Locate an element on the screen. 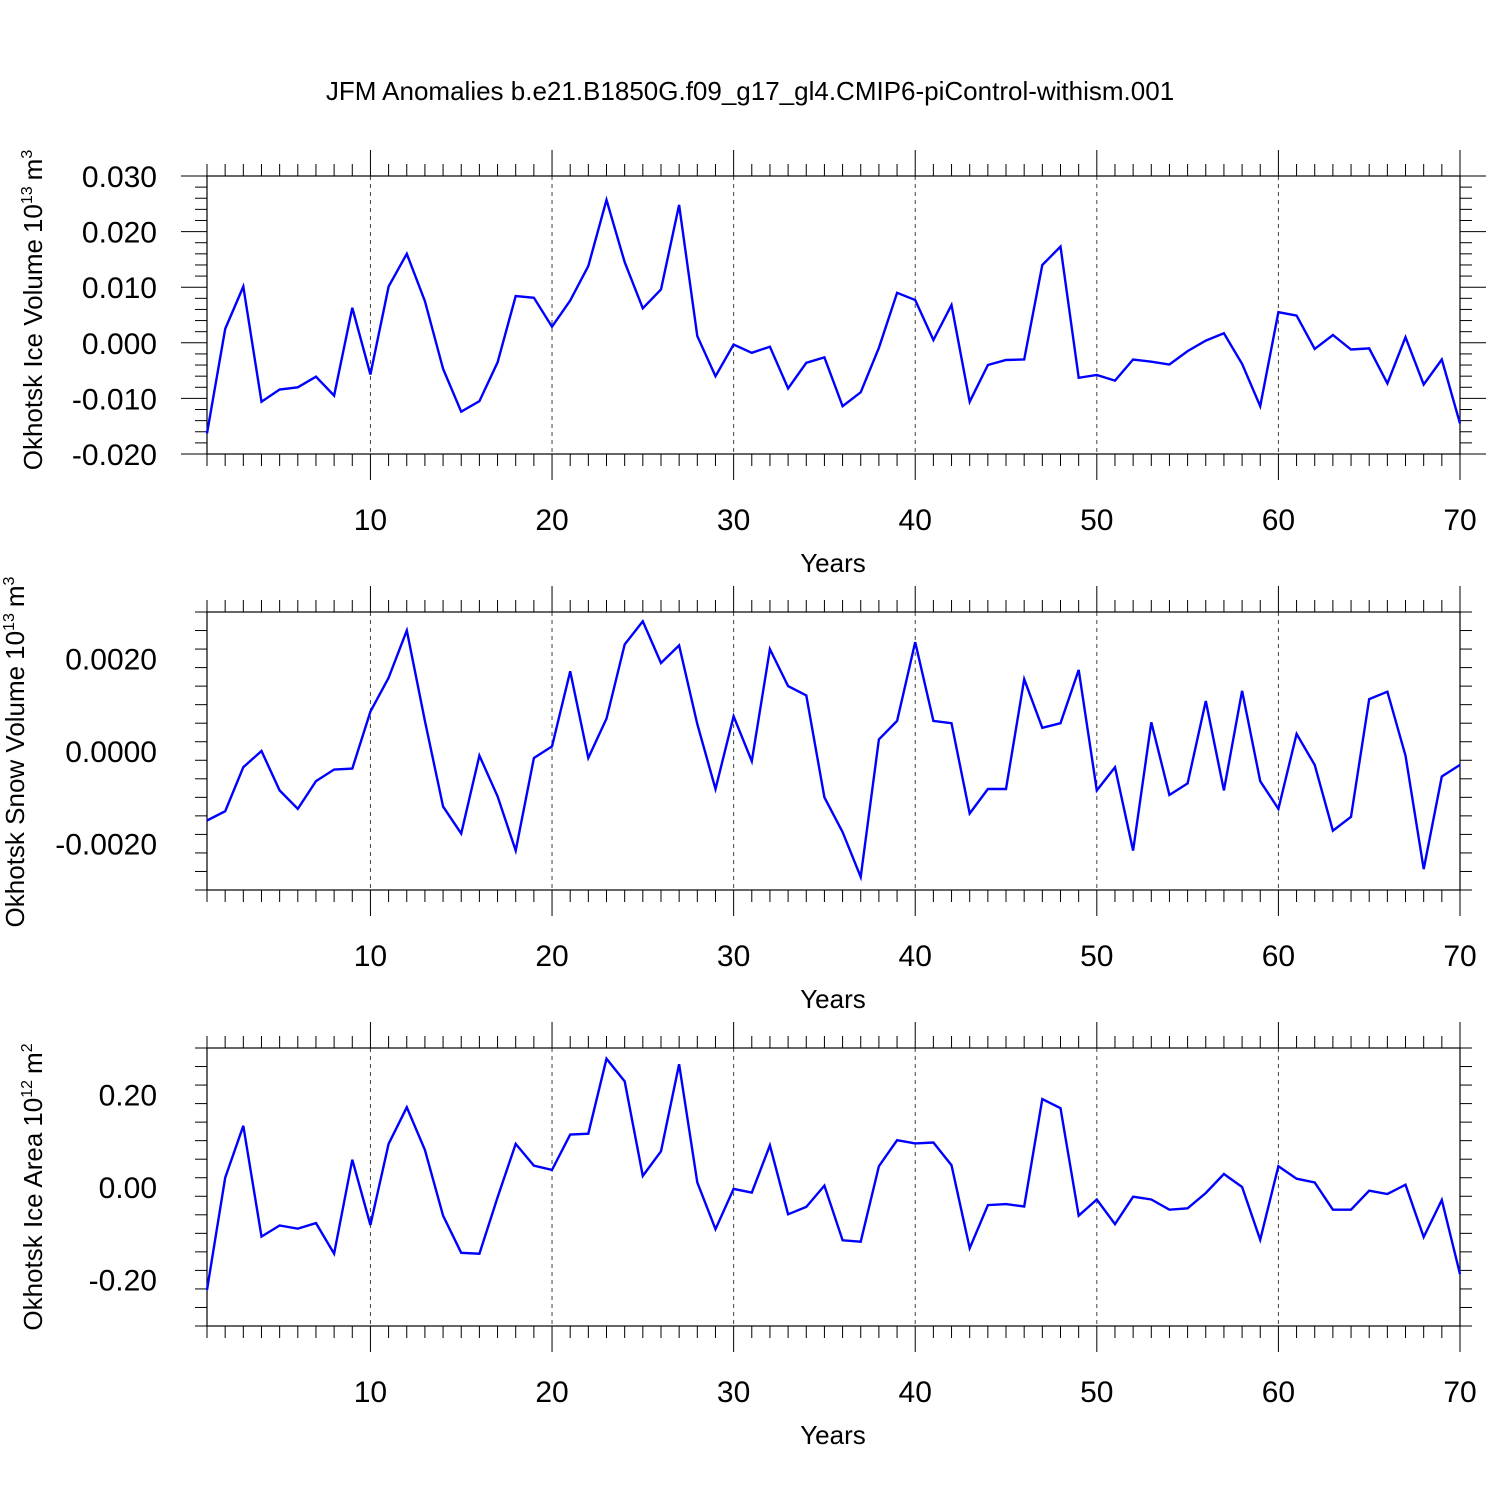  x-tick-label: 30 is located at coordinates (733, 520).